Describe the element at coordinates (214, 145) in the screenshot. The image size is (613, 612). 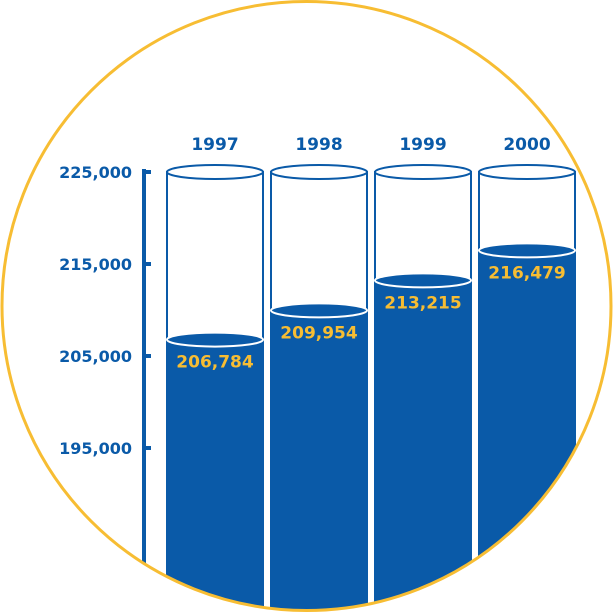
I see `category-label: 1997` at that location.